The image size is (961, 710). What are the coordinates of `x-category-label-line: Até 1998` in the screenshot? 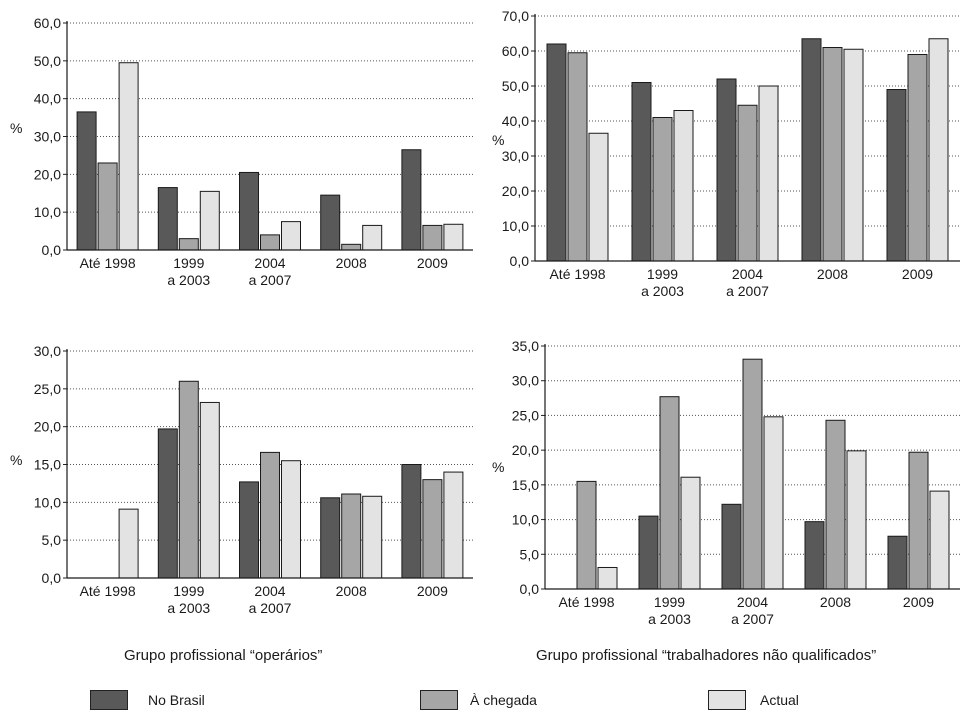 It's located at (577, 274).